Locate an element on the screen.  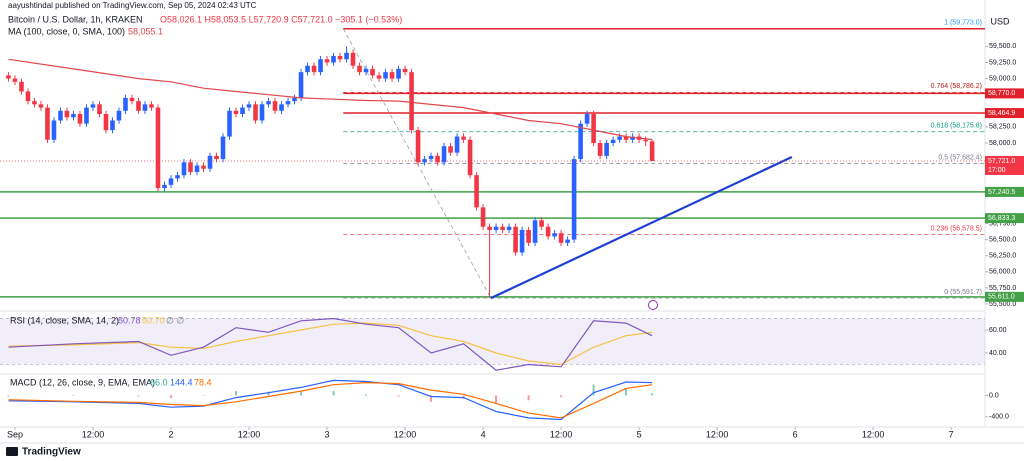
level-label: 58,770.0 is located at coordinates (1001, 93).